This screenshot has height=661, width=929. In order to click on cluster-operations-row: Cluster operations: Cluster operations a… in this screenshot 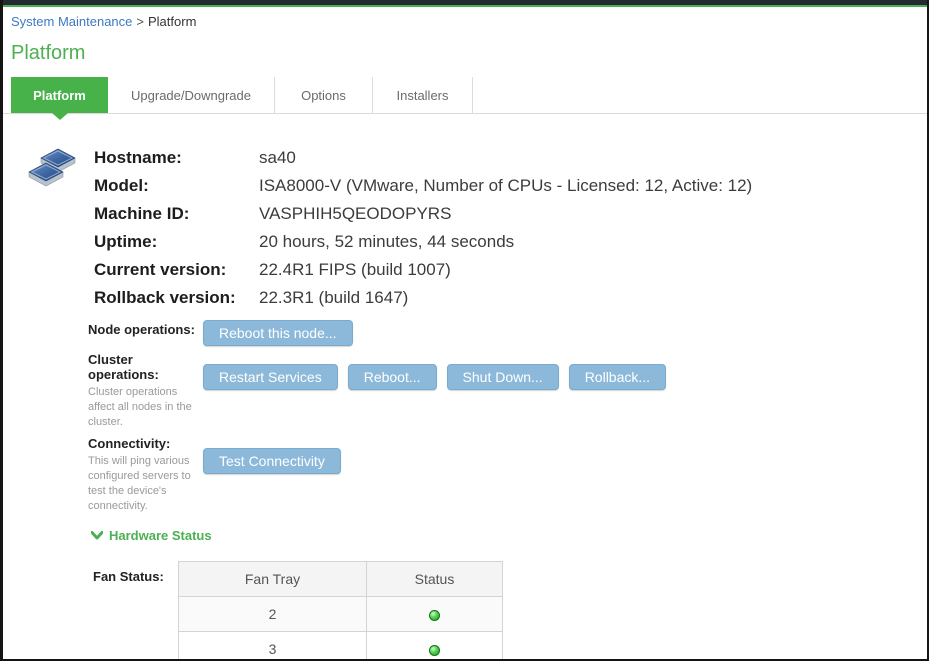, I will do `click(507, 390)`.